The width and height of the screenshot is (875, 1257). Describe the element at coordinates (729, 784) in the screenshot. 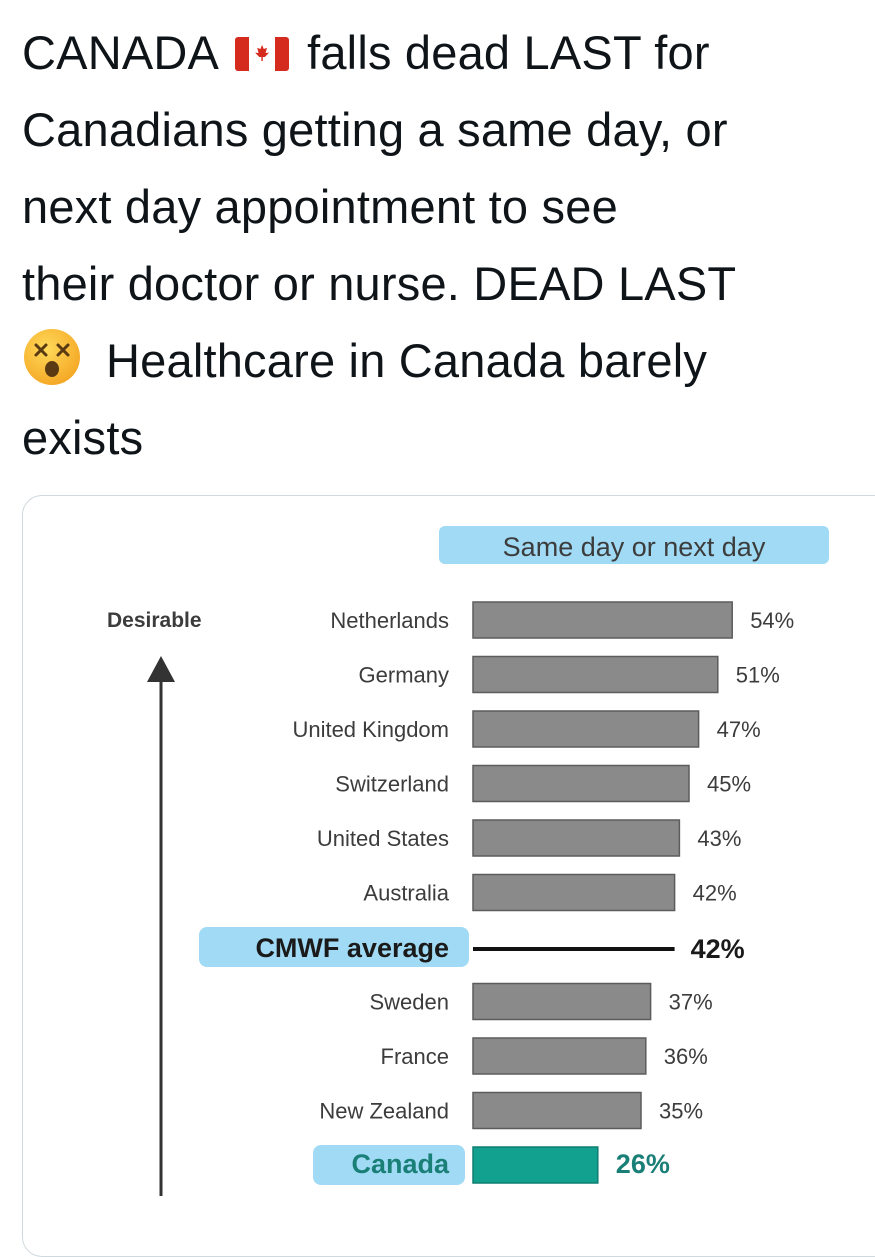

I see `value-label-switzerland: 45%` at that location.